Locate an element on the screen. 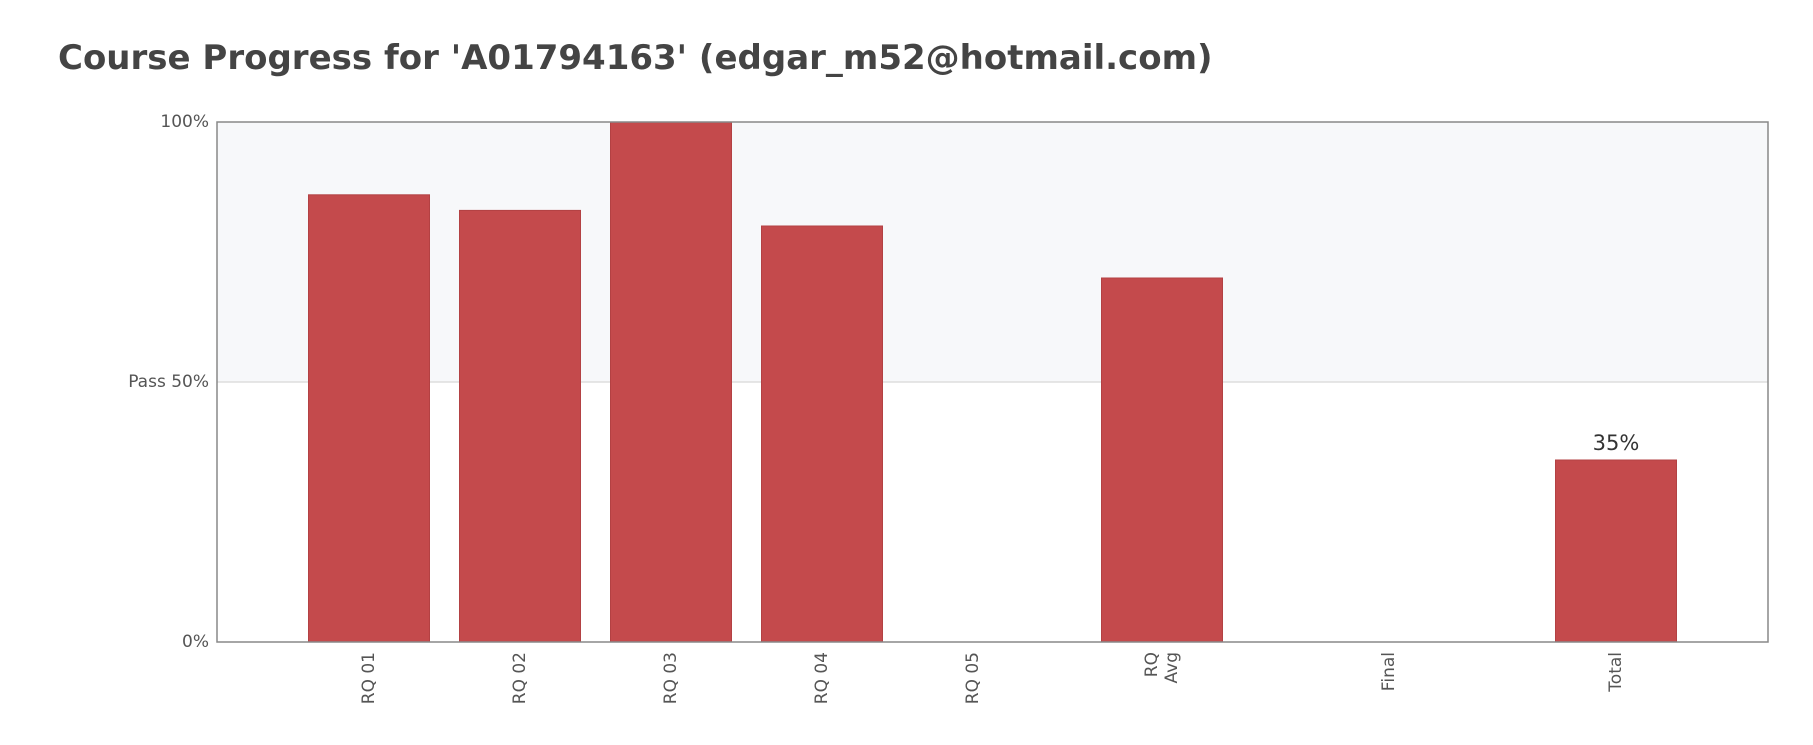 The width and height of the screenshot is (1813, 745). y-tick-label: 100% is located at coordinates (184, 122).